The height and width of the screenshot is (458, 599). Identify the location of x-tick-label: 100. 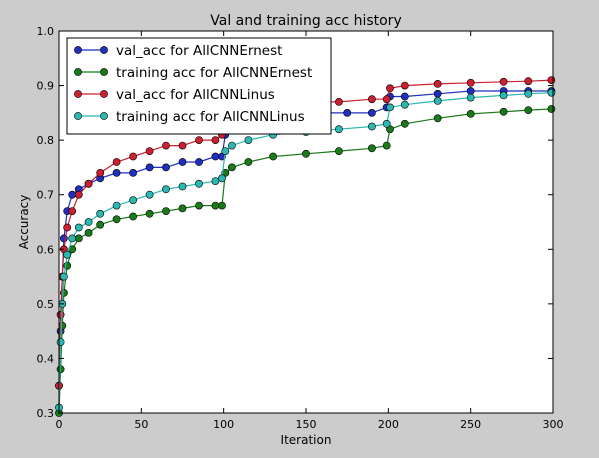
(223, 424).